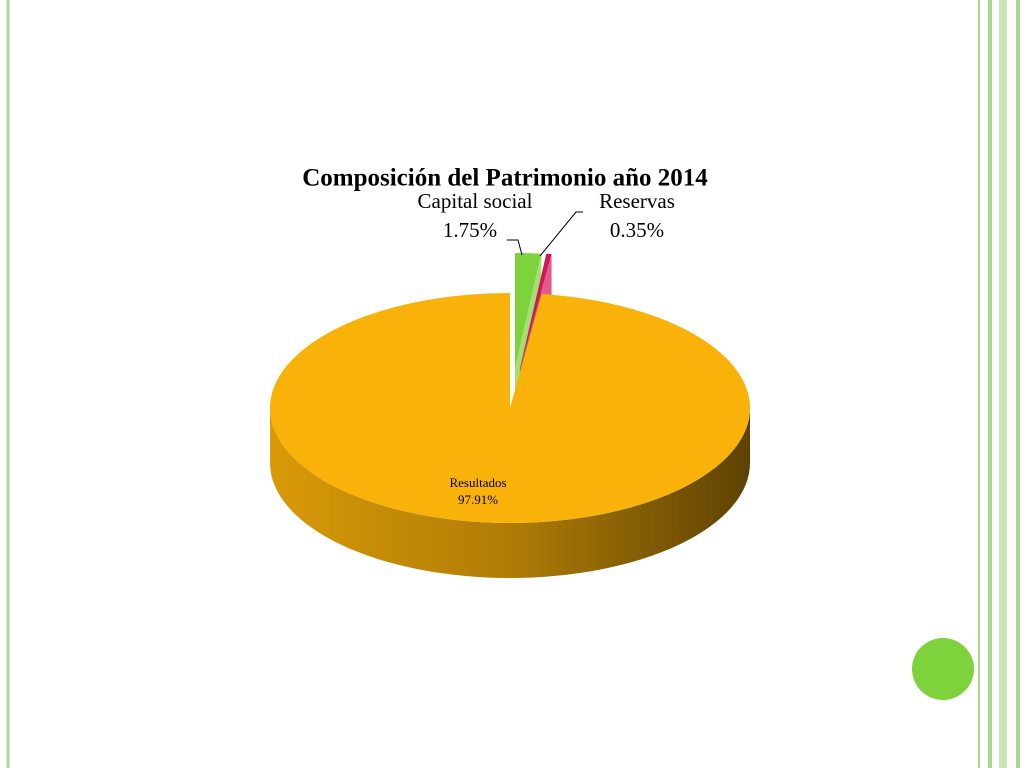  I want to click on slice-label: Capital social, so click(475, 201).